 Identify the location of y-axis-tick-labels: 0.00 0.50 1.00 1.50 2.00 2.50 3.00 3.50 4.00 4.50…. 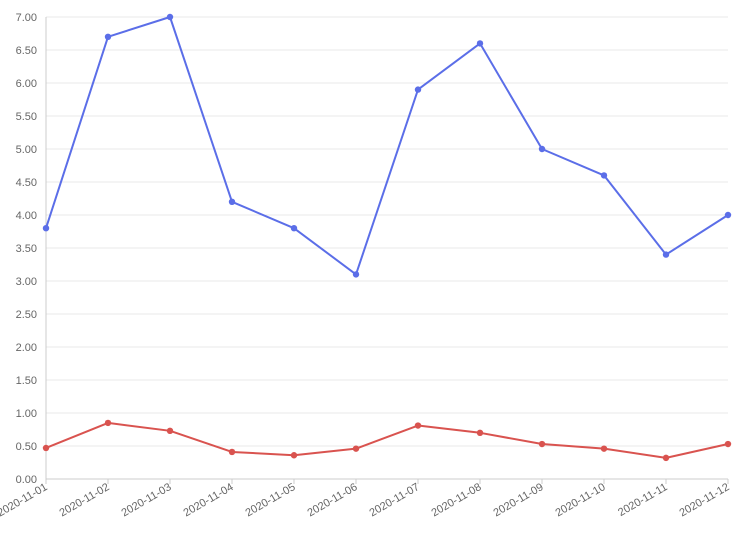
(26, 249).